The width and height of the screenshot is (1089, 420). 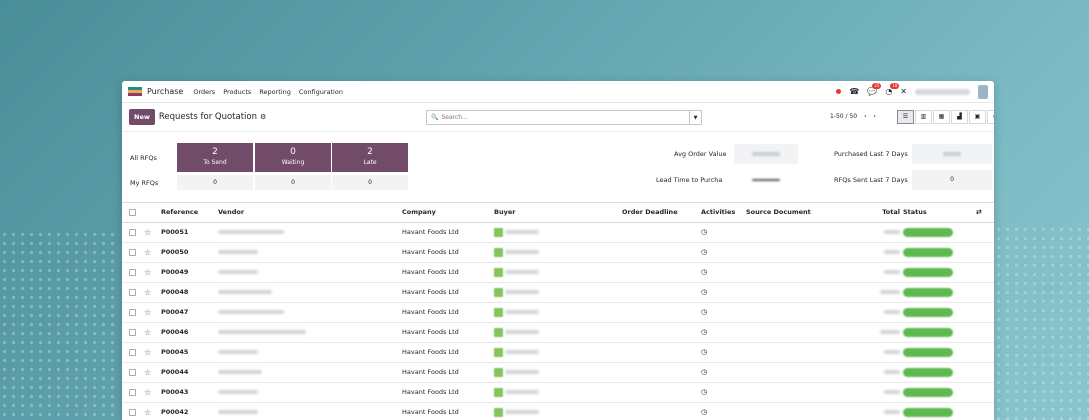 I want to click on col-status: Status, so click(x=938, y=213).